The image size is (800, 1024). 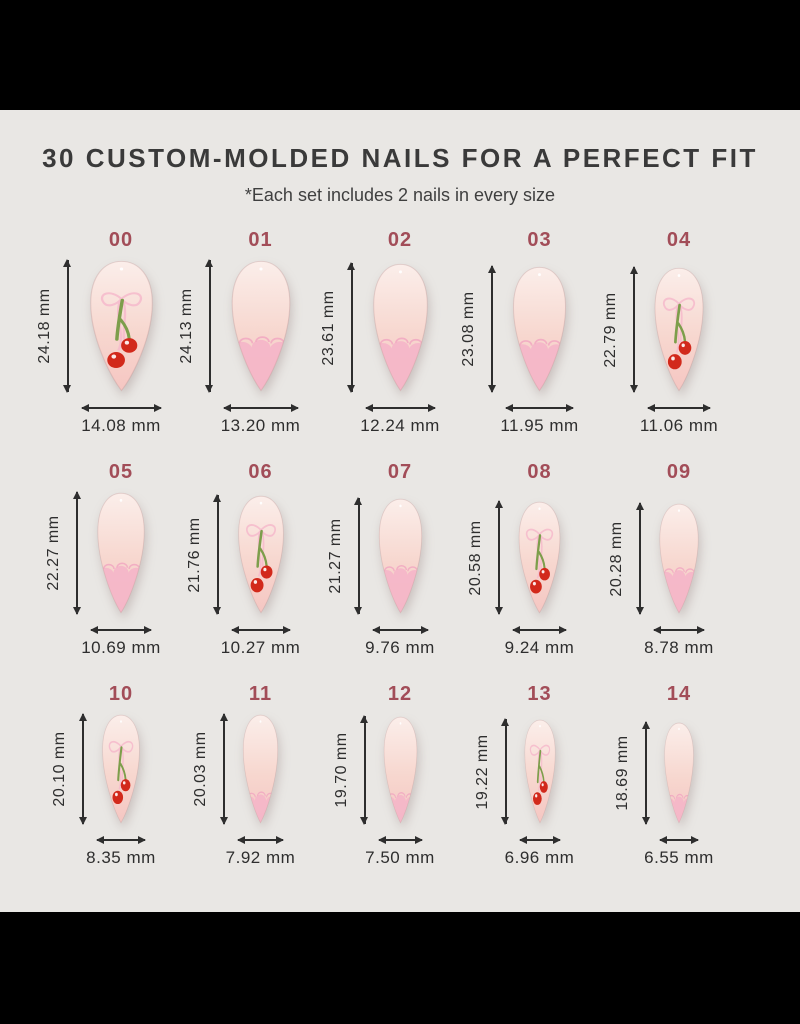 I want to click on width-label: 13.20 mm, so click(x=260, y=425).